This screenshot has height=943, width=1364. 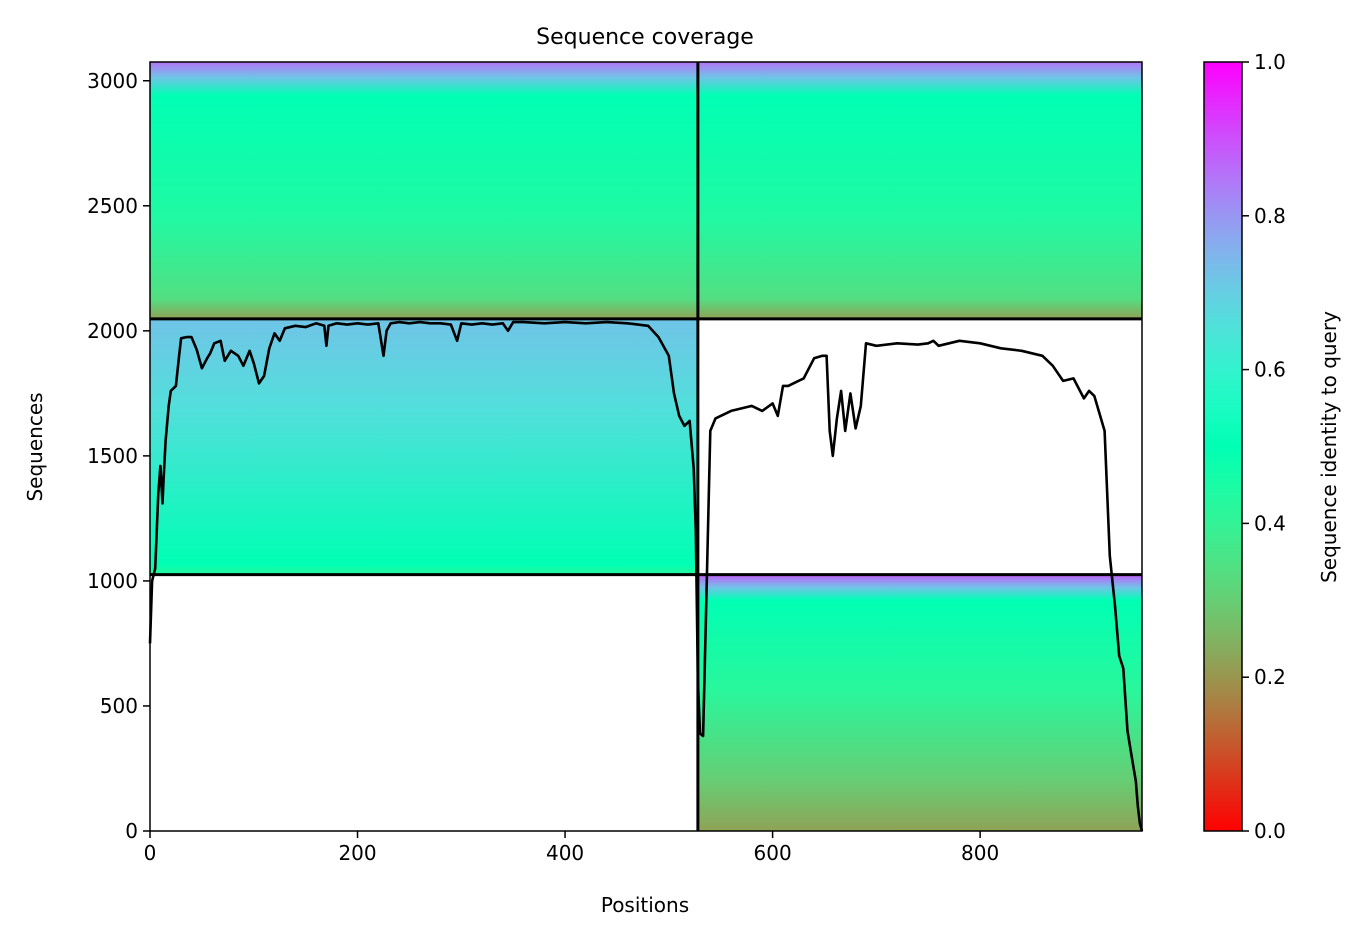 I want to click on x-tick-label: 0, so click(x=150, y=853).